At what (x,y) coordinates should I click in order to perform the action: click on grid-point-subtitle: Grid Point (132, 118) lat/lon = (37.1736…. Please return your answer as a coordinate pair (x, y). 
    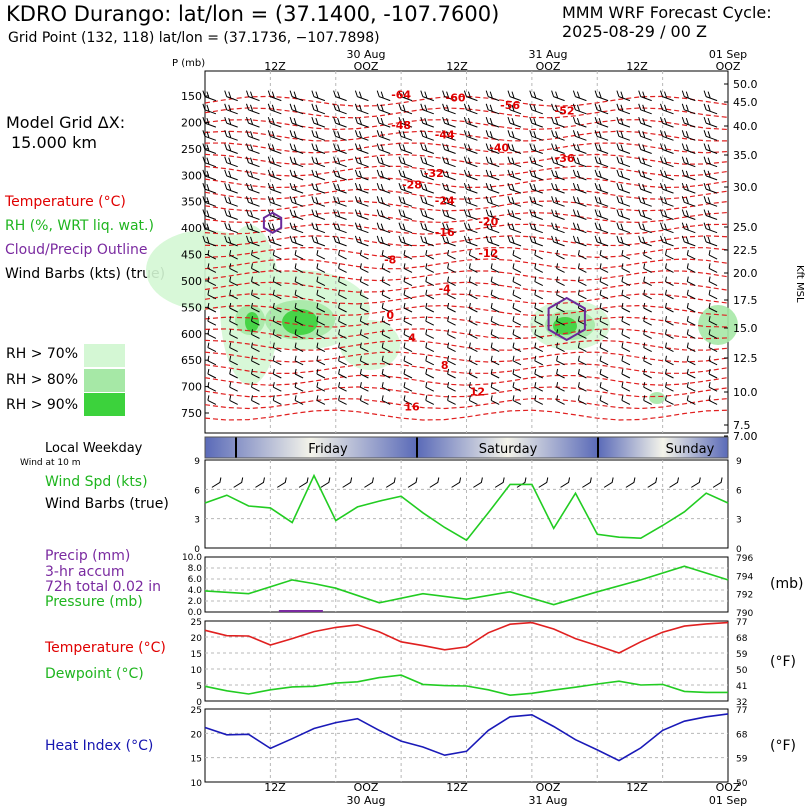
    Looking at the image, I should click on (194, 38).